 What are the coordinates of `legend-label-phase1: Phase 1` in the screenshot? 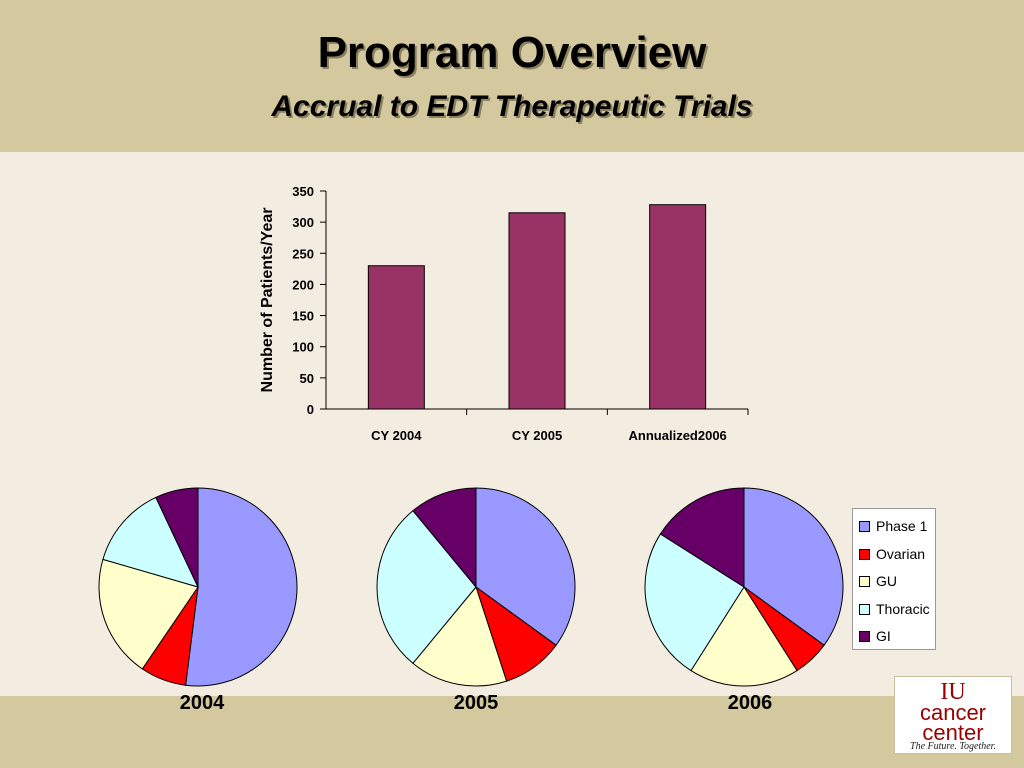 It's located at (902, 526).